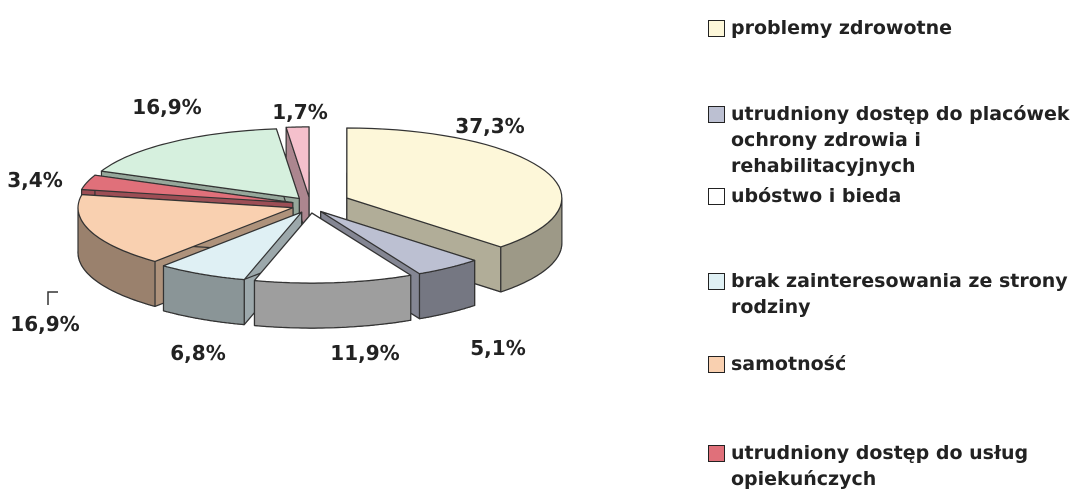 The image size is (1089, 495). What do you see at coordinates (364, 353) in the screenshot?
I see `data-label: 11,9%` at bounding box center [364, 353].